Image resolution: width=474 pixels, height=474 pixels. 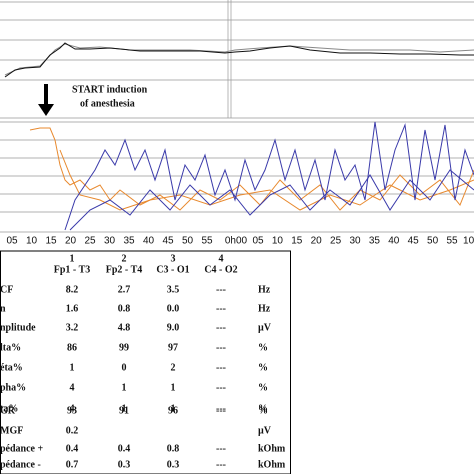 I want to click on column-lead: C3 - O1, so click(x=172, y=269).